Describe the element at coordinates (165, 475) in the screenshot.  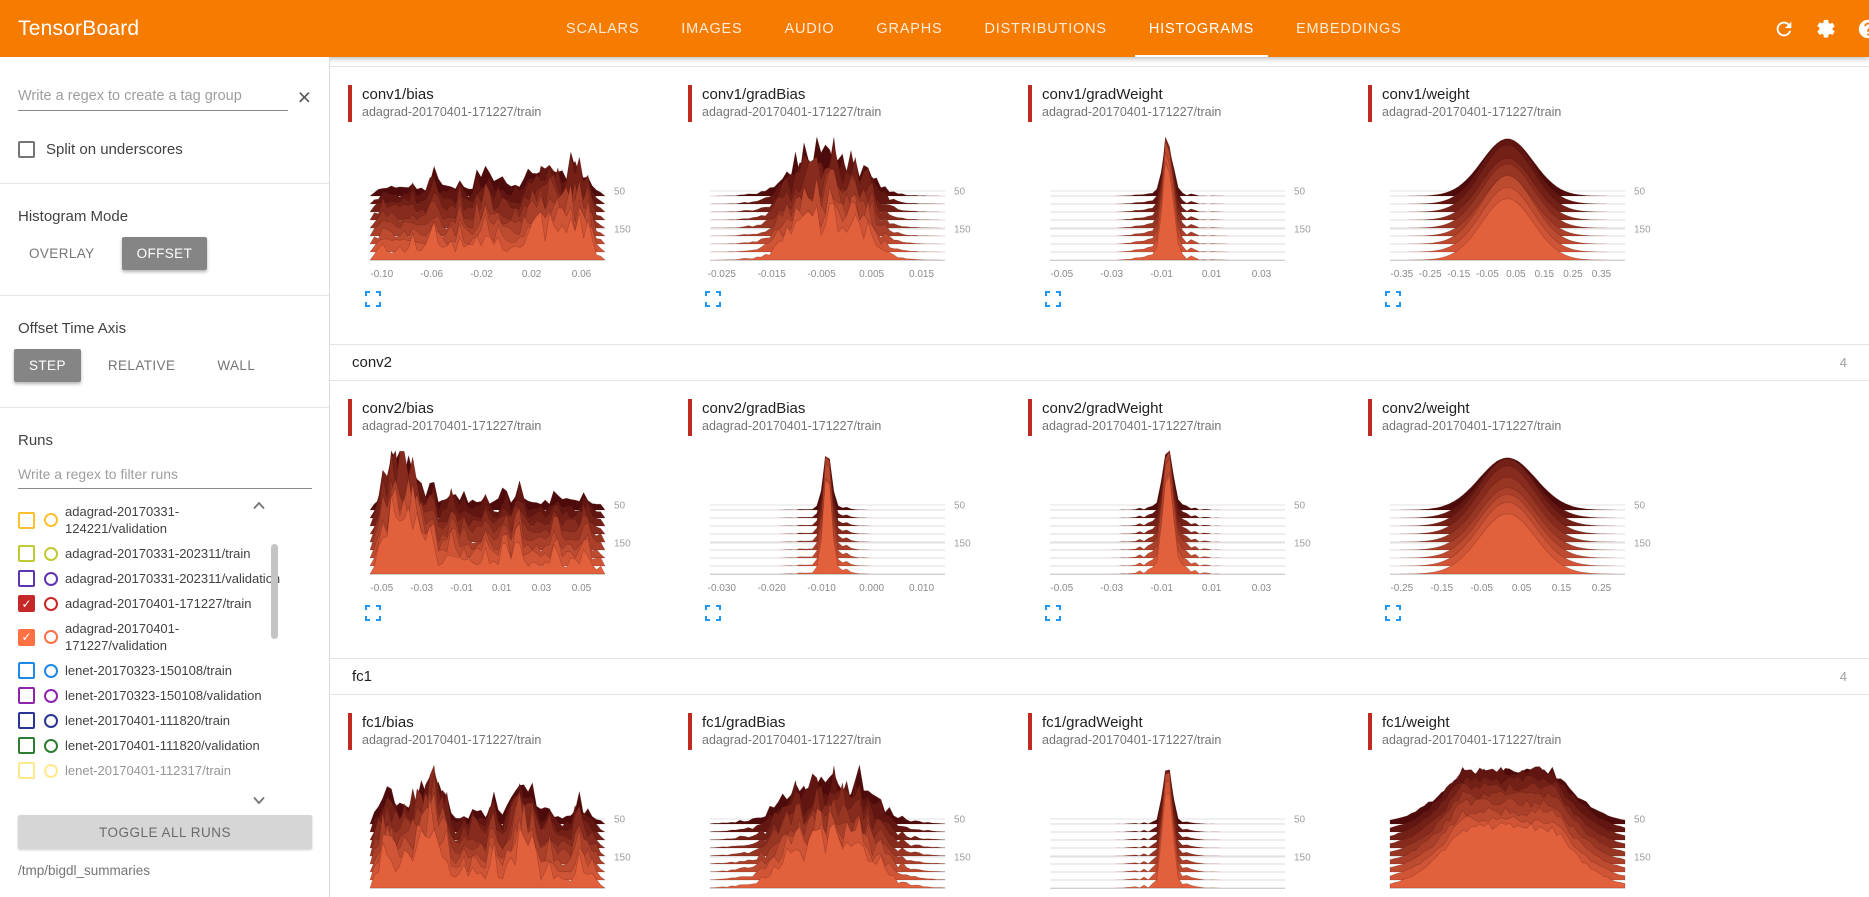
I see `runs-regex-input` at that location.